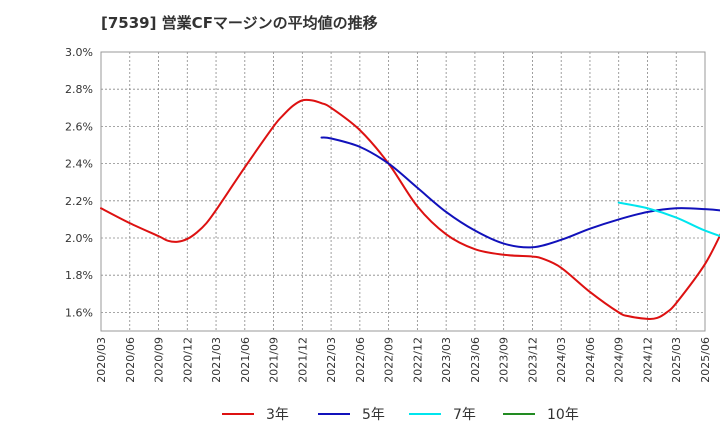  What do you see at coordinates (561, 360) in the screenshot?
I see `x-tick-label: 2024/03` at bounding box center [561, 360].